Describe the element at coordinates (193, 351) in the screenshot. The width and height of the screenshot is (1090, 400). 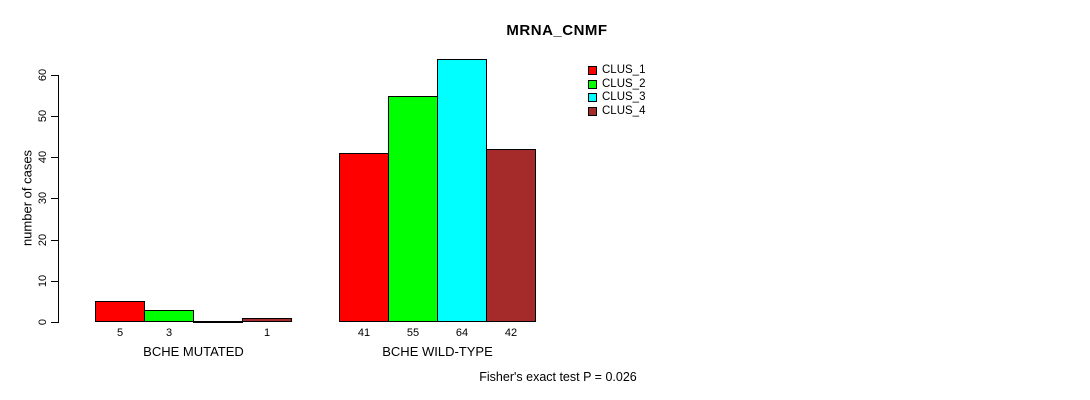
I see `x-category-label: BCHE MUTATED` at that location.